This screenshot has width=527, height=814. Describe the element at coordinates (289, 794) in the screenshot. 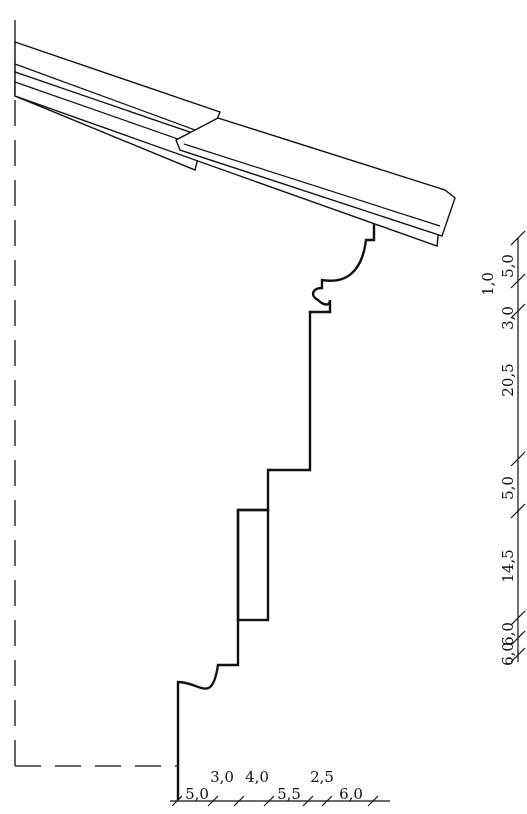

I see `dim-h-5-5: 5,5` at that location.